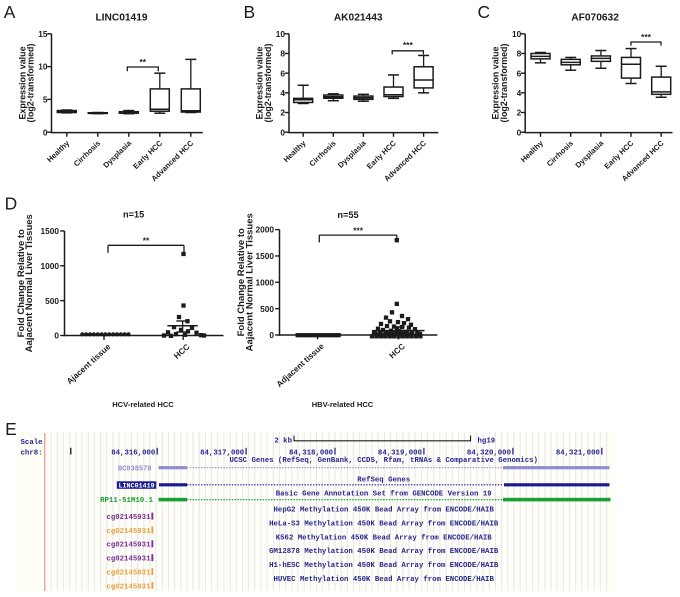 The width and height of the screenshot is (680, 597). I want to click on svg-text: HBV-related HCC, so click(343, 404).